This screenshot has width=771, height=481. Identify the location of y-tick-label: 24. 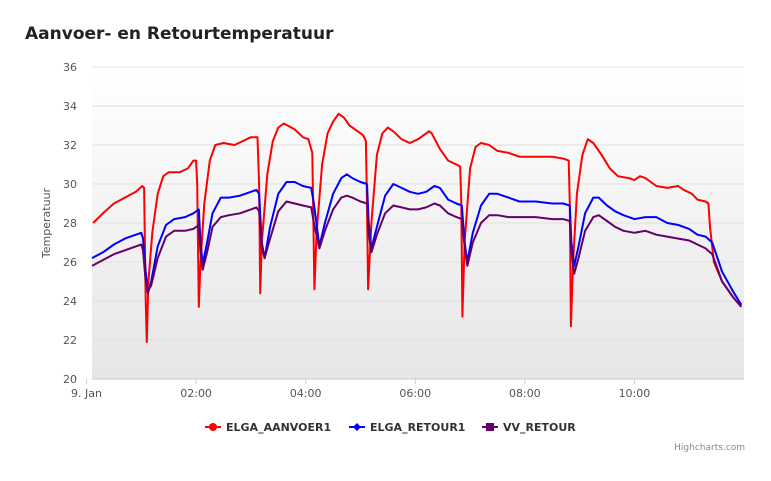
(70, 301).